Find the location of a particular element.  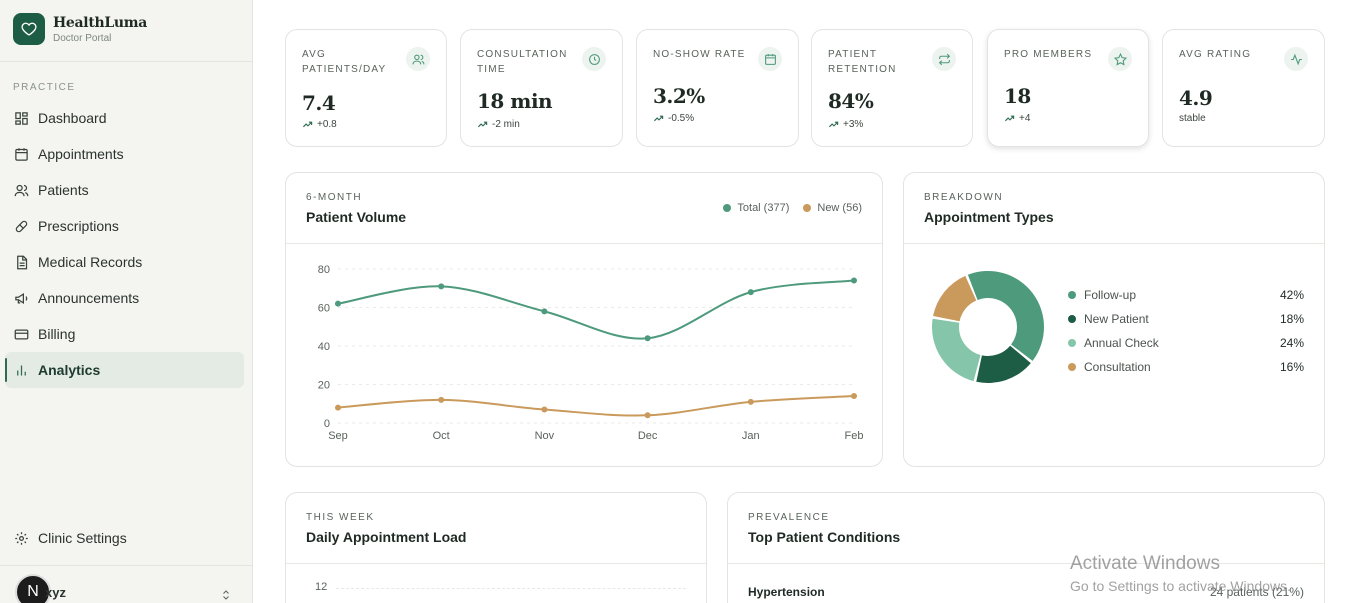

clinic-settings-label: Clinic Settings is located at coordinates (82, 538).